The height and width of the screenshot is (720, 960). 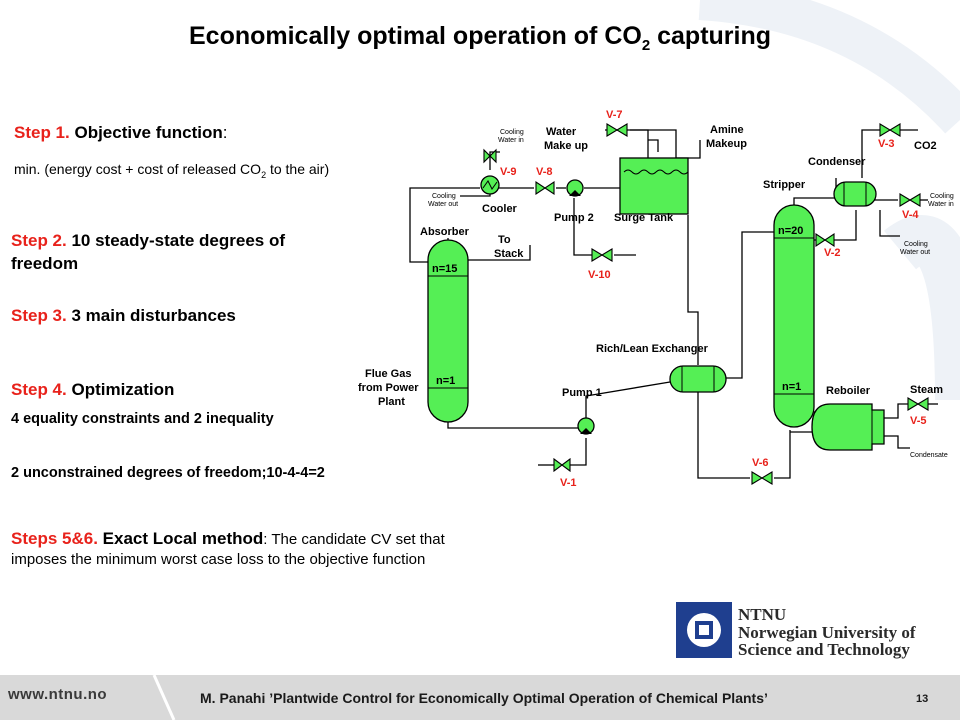 What do you see at coordinates (142, 419) in the screenshot?
I see `step4-detail: 4 equality constraints and 2 inequality` at bounding box center [142, 419].